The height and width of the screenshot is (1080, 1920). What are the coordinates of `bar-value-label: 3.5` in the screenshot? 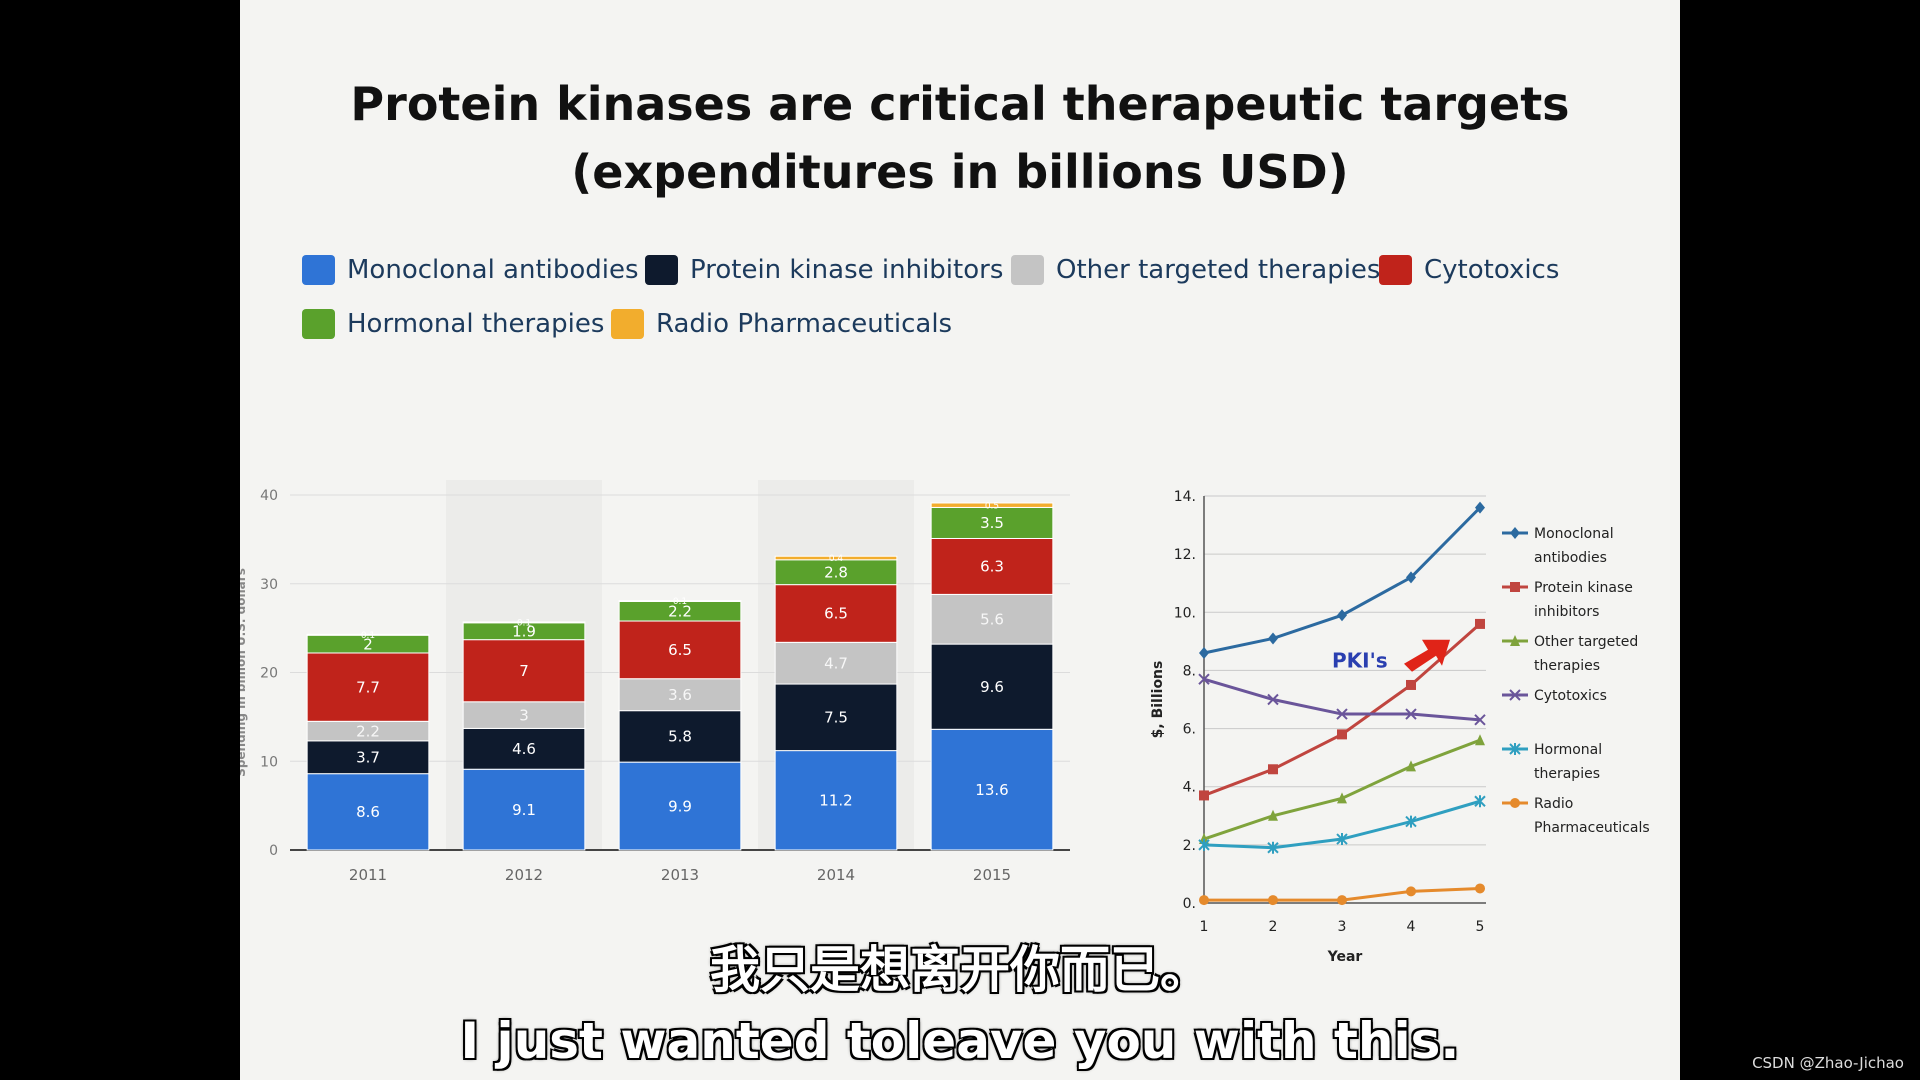 It's located at (992, 523).